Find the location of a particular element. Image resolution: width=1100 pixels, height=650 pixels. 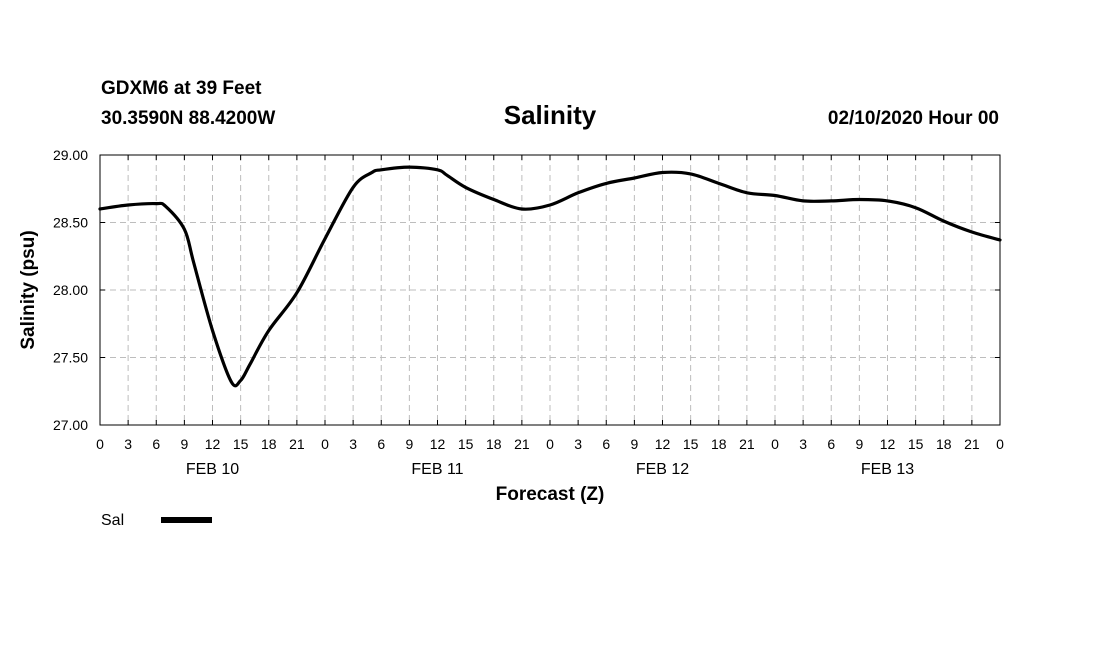

y-tick-label: 27.50 is located at coordinates (70, 358).